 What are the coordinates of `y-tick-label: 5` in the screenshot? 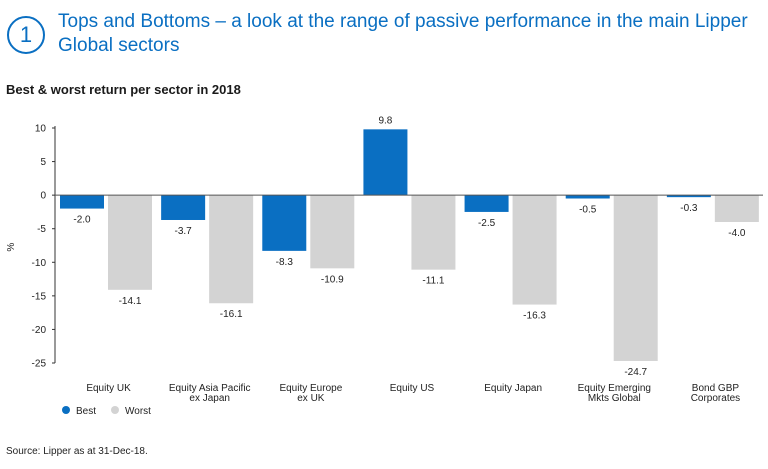 It's located at (43, 162).